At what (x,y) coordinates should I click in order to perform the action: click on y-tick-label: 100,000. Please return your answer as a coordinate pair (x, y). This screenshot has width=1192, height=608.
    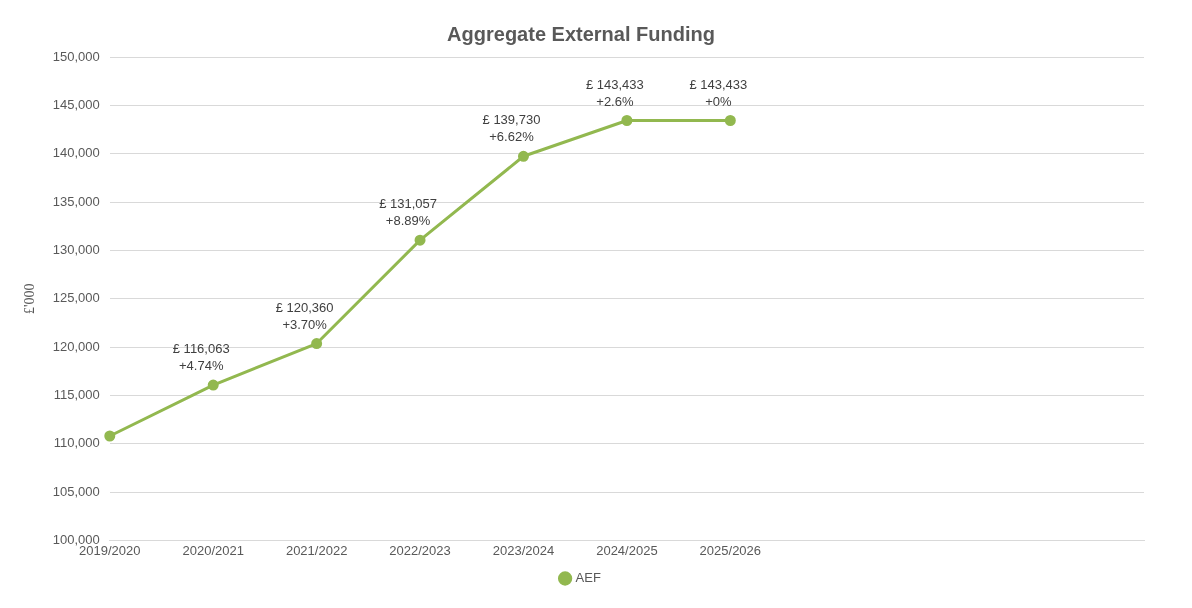
    Looking at the image, I should click on (76, 539).